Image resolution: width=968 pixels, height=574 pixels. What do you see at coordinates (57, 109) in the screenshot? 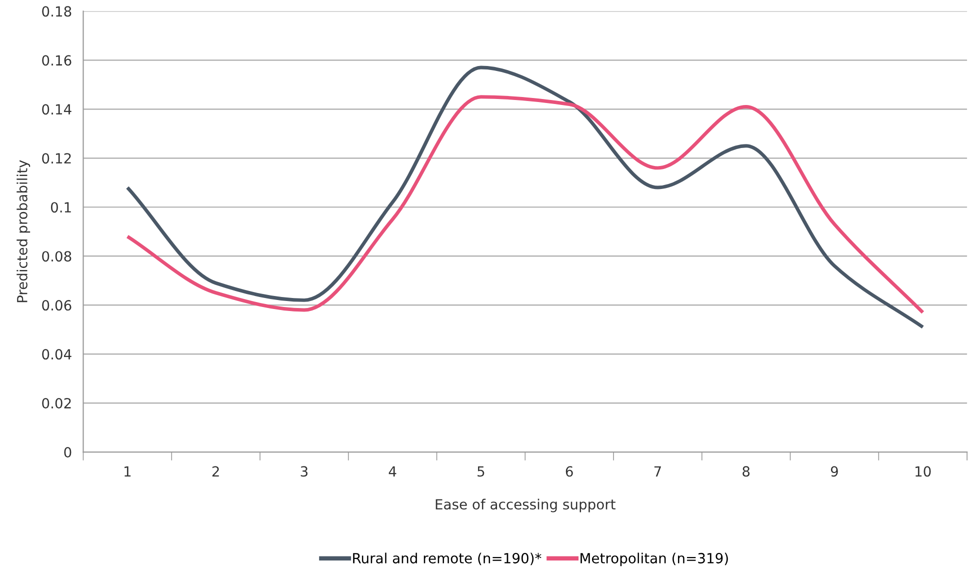
I see `y-tick-label: 0.14` at bounding box center [57, 109].